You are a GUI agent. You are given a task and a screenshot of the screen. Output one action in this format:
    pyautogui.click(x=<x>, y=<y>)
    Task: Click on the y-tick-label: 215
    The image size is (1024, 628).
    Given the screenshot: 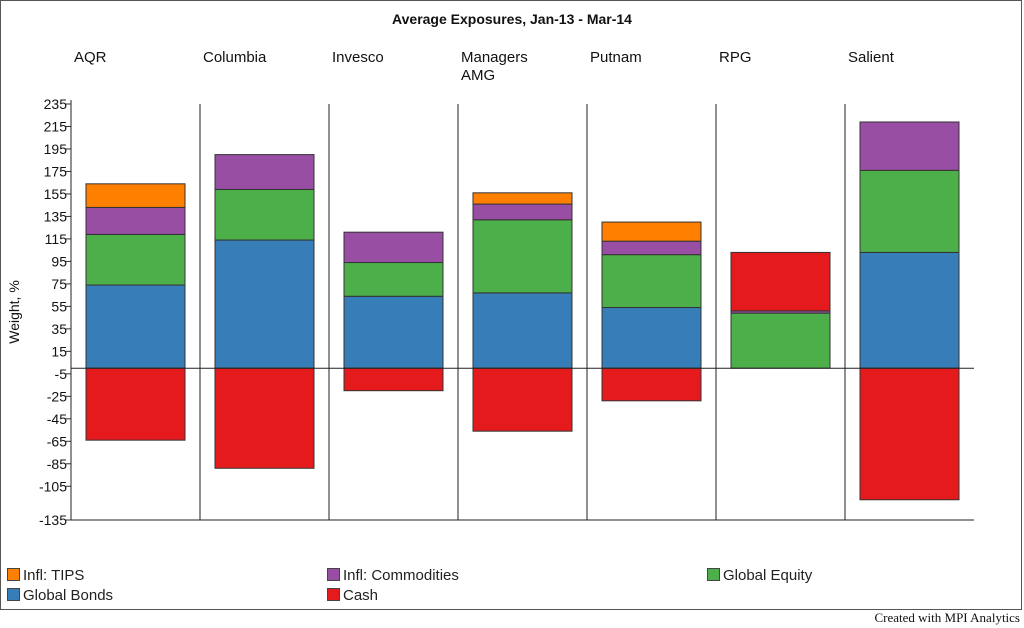 What is the action you would take?
    pyautogui.click(x=56, y=126)
    